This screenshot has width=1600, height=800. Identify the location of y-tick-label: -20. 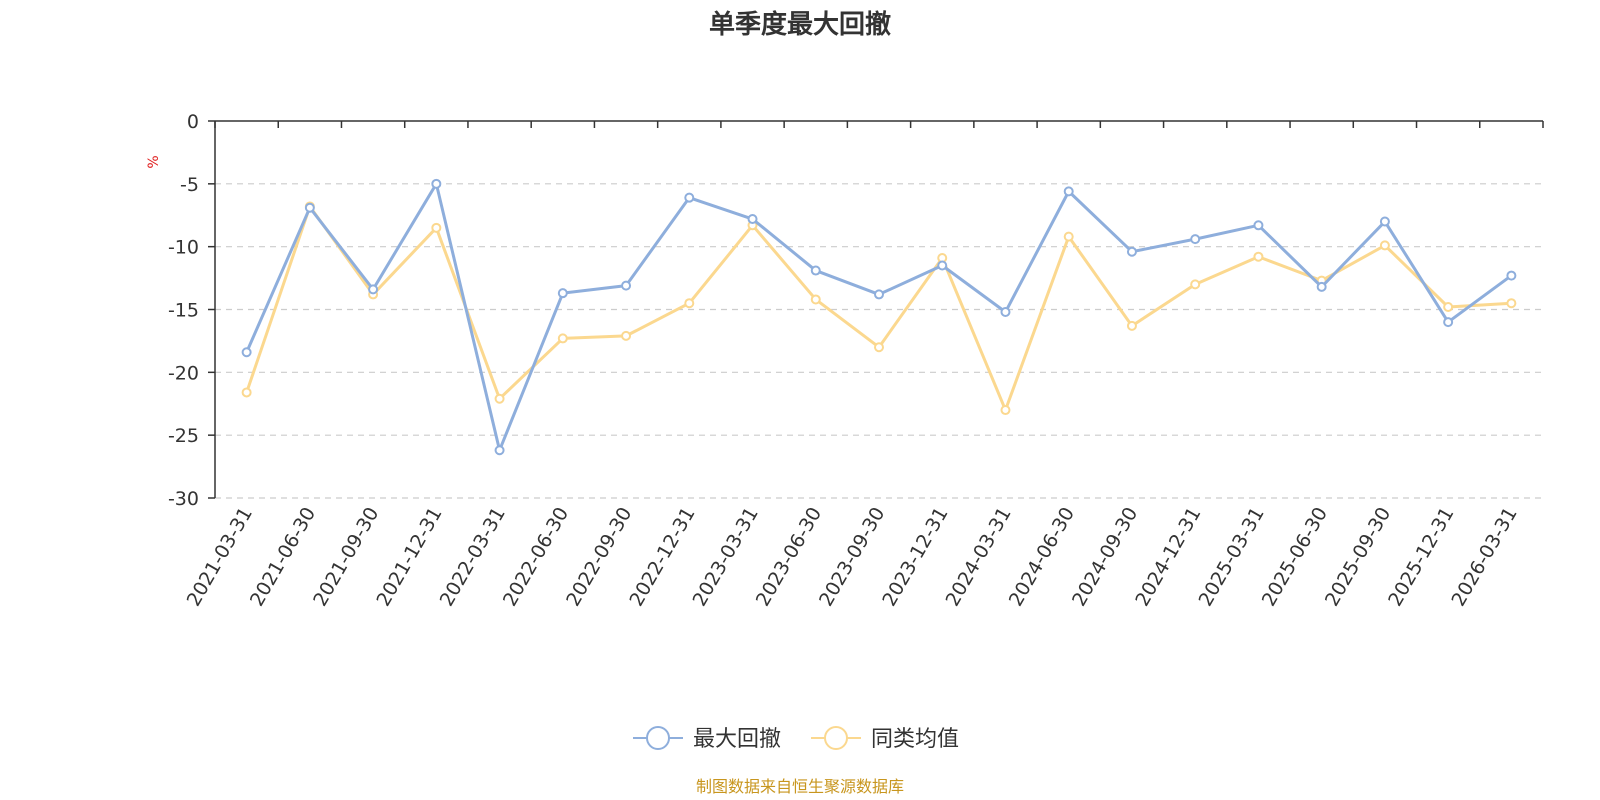
(183, 373).